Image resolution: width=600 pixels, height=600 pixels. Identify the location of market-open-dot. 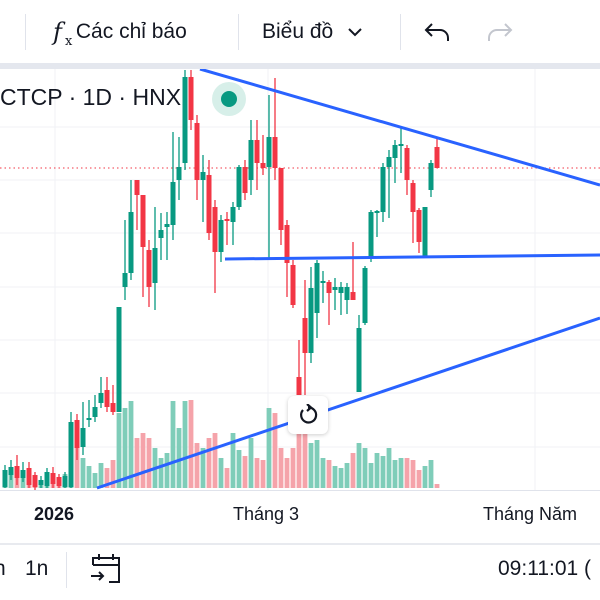
(229, 99).